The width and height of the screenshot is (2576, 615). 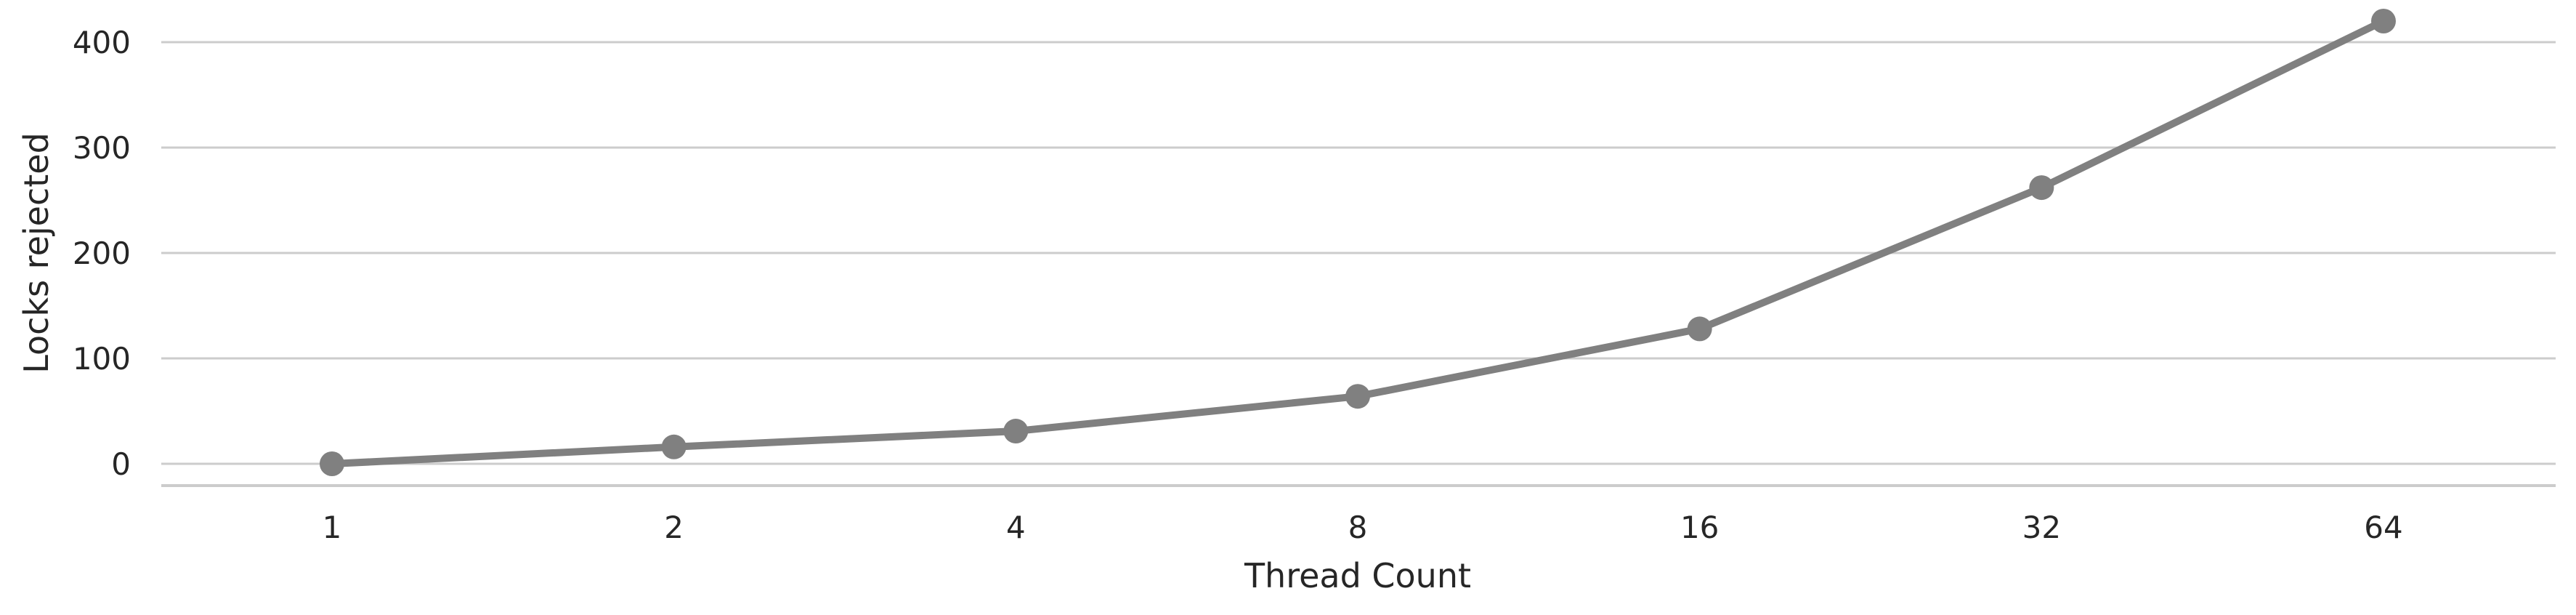 I want to click on y-axis-label: Locks rejected, so click(x=36, y=253).